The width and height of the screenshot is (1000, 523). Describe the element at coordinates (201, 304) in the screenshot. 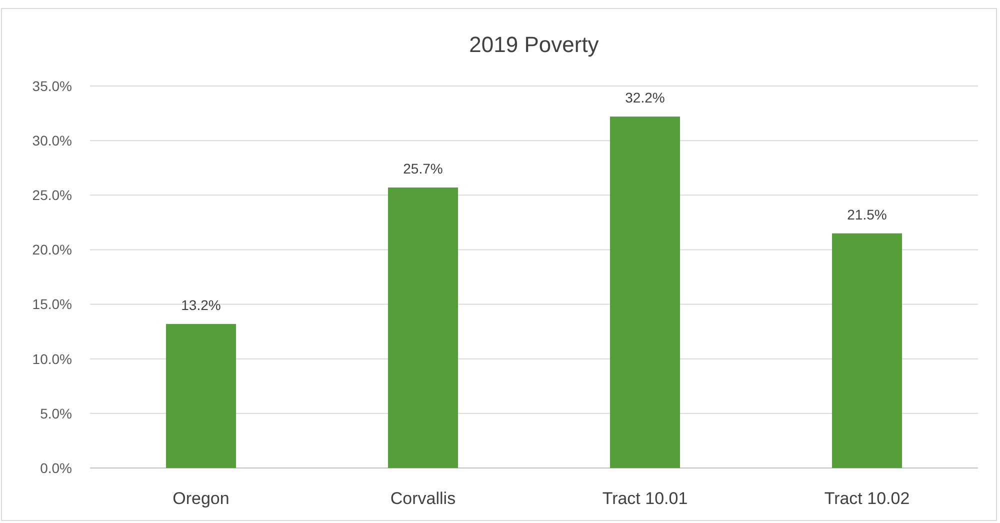

I see `data-label: 13.2%` at that location.